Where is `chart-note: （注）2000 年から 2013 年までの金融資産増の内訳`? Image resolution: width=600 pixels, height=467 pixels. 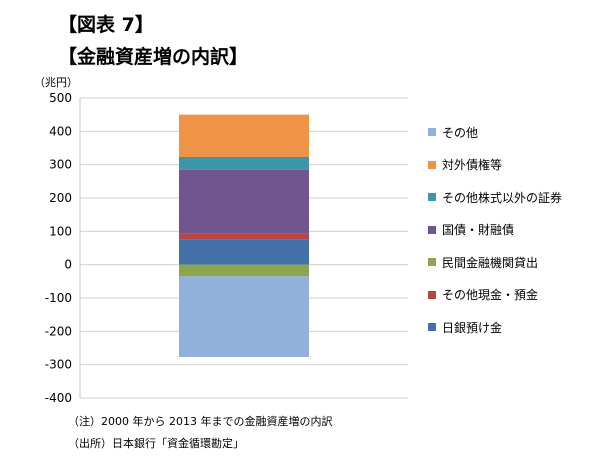 chart-note: （注）2000 年から 2013 年までの金融資産増の内訳 is located at coordinates (200, 421).